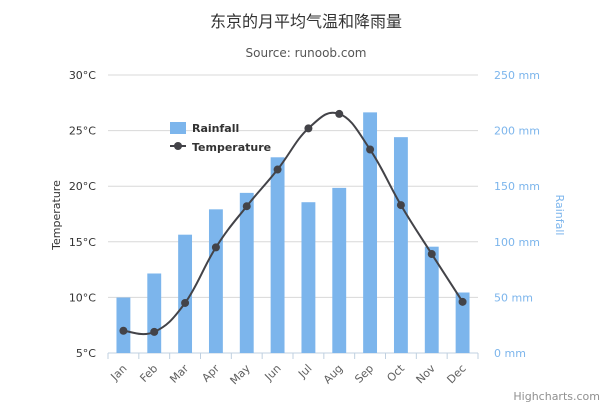  I want to click on right-axis-title: Rainfall, so click(559, 215).